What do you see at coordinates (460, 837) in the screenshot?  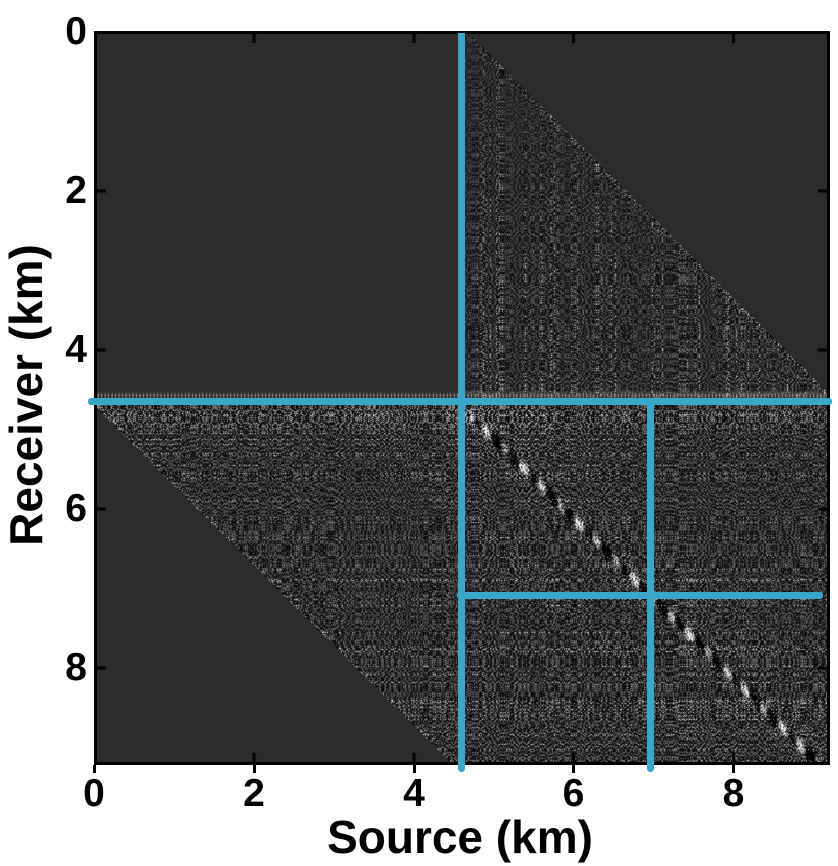 I see `x-axis-label: Source (km)` at bounding box center [460, 837].